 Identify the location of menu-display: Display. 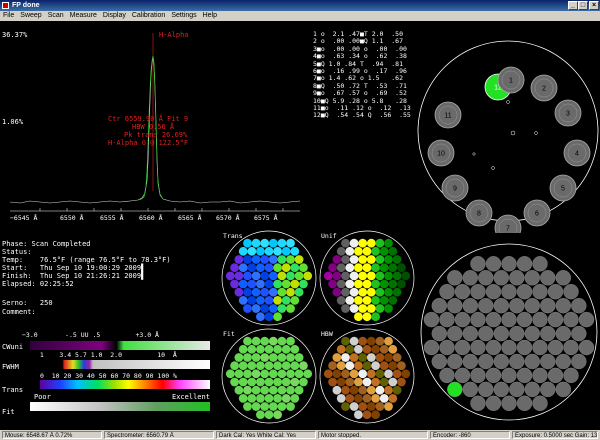
(114, 15).